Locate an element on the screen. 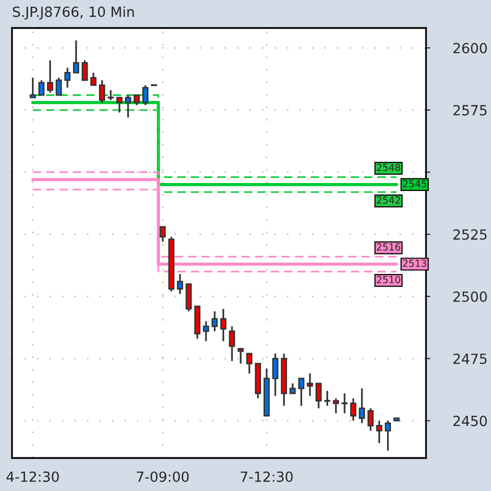 This screenshot has width=491, height=491. chart-title: S.JP.J8766, 10 Min is located at coordinates (73, 13).